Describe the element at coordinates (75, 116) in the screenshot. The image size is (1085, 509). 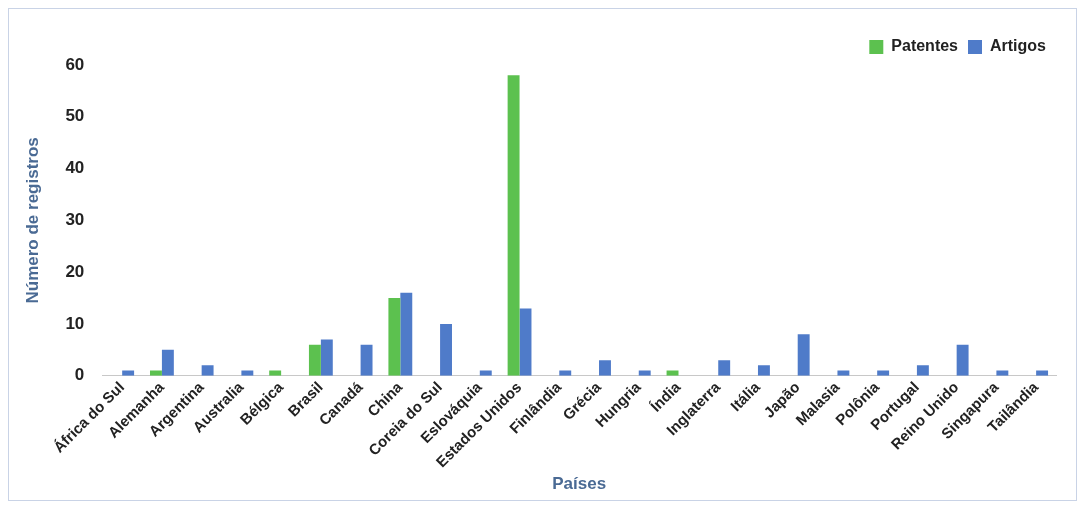
I see `y-tick-label: 50` at that location.